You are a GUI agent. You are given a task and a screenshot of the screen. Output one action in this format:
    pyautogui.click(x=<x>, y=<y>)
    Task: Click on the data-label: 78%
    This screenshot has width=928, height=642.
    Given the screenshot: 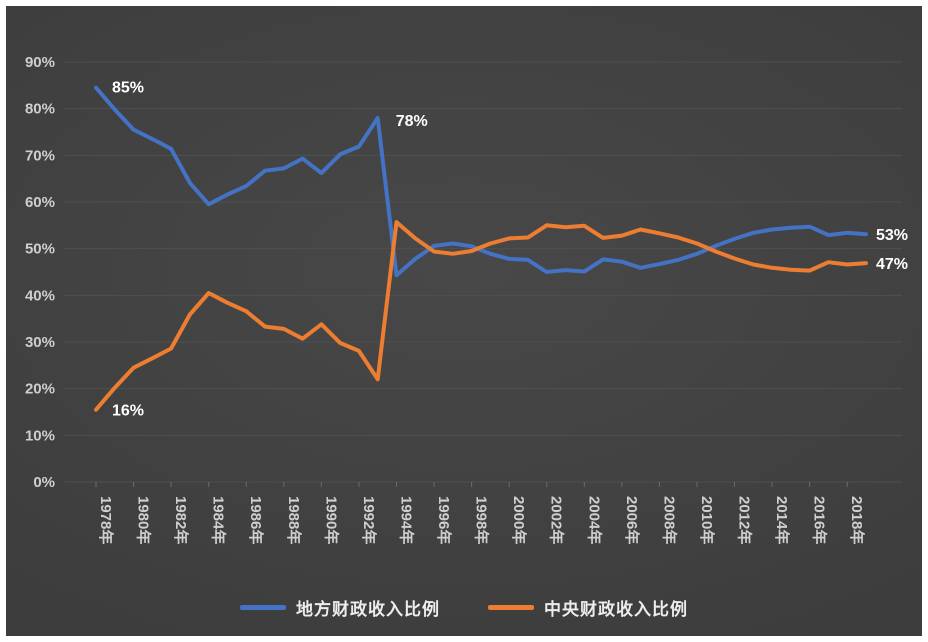 What is the action you would take?
    pyautogui.click(x=412, y=121)
    